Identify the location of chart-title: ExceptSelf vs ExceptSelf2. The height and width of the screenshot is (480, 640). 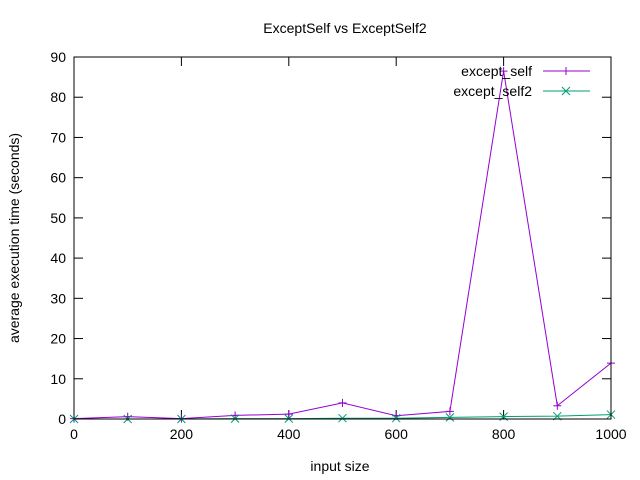
(345, 28).